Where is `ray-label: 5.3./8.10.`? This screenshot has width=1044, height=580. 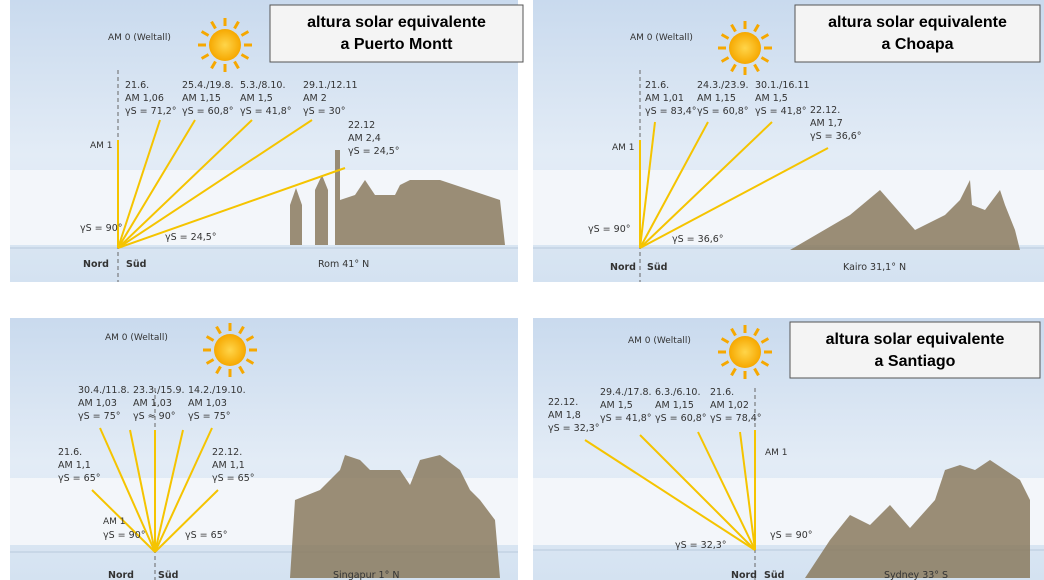 ray-label: 5.3./8.10. is located at coordinates (263, 85).